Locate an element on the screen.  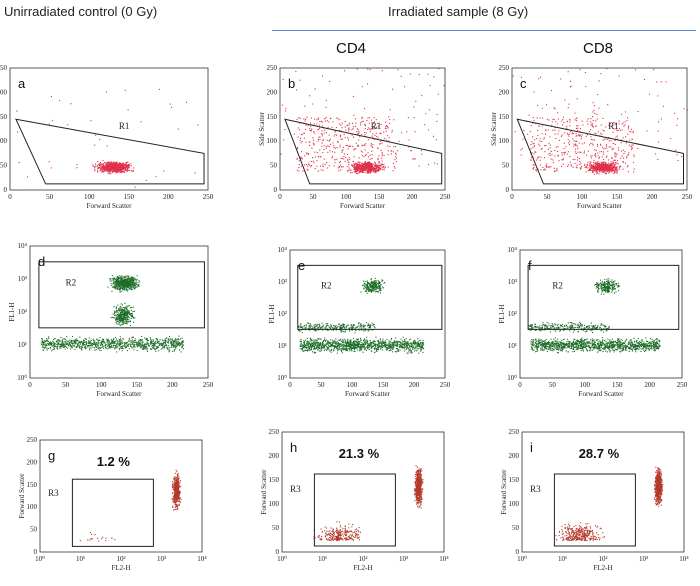
panel-letter: i is located at coordinates (531, 447).